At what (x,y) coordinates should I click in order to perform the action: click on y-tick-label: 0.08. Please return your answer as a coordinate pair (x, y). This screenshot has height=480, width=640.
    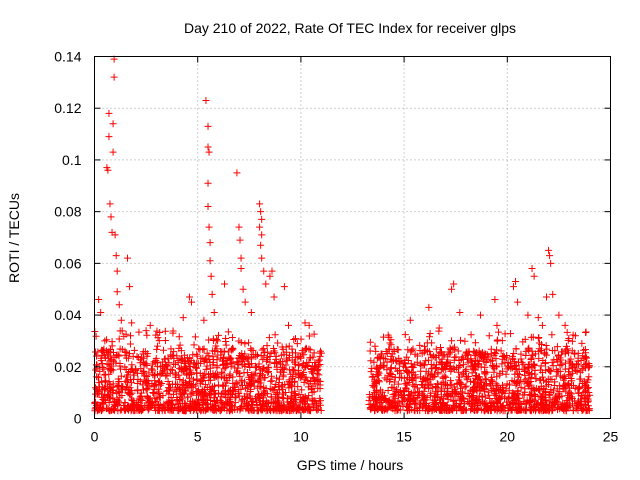
    Looking at the image, I should click on (67, 212).